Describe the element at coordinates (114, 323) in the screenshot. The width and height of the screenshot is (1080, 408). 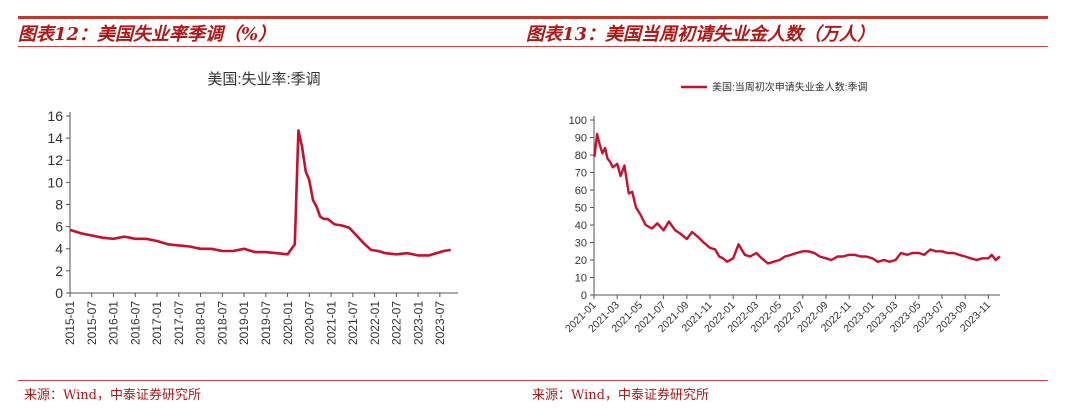
I see `x-tick-label: 2016-01` at that location.